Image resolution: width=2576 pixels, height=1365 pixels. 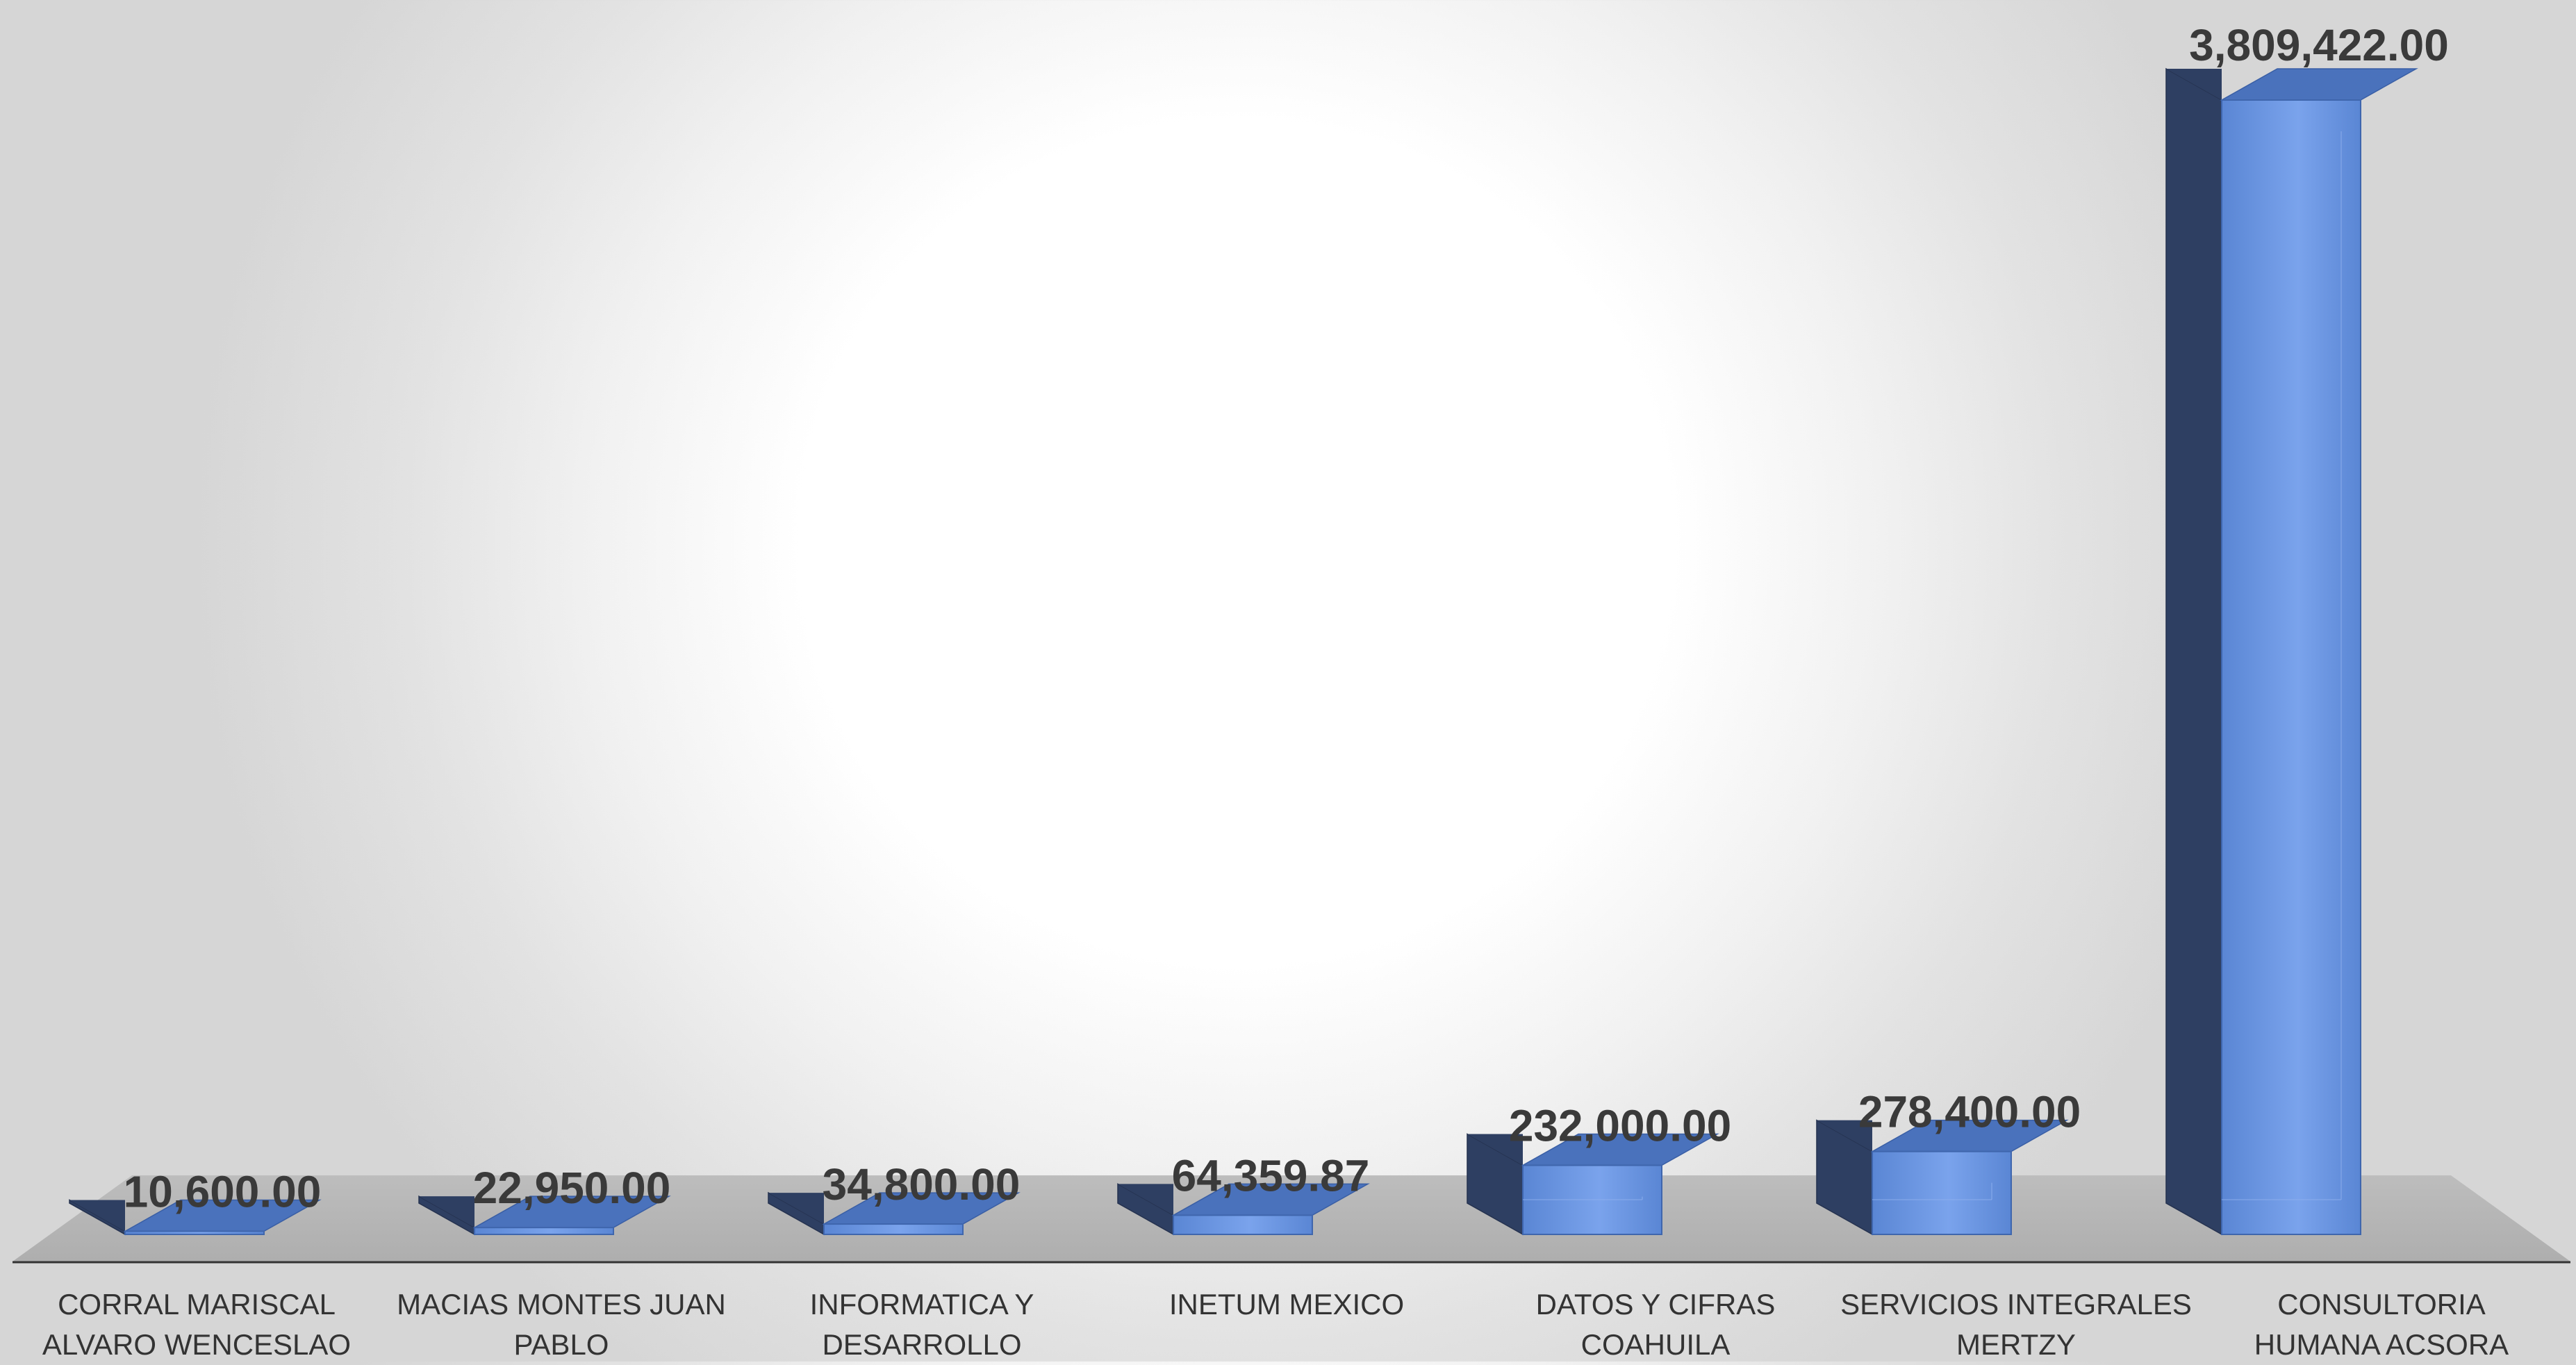 What do you see at coordinates (2016, 1344) in the screenshot?
I see `category-label-line: MERTZY` at bounding box center [2016, 1344].